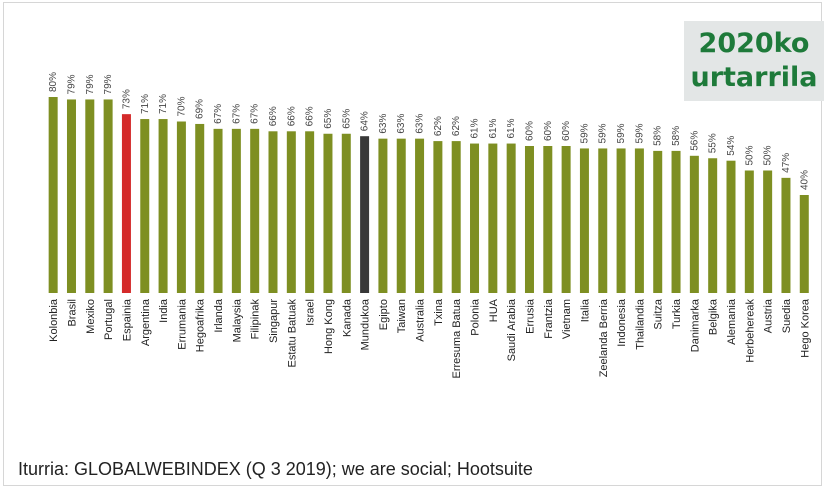 Image resolution: width=827 pixels, height=490 pixels. Describe the element at coordinates (200, 109) in the screenshot. I see `value-label-hegoafrika: 69%` at that location.